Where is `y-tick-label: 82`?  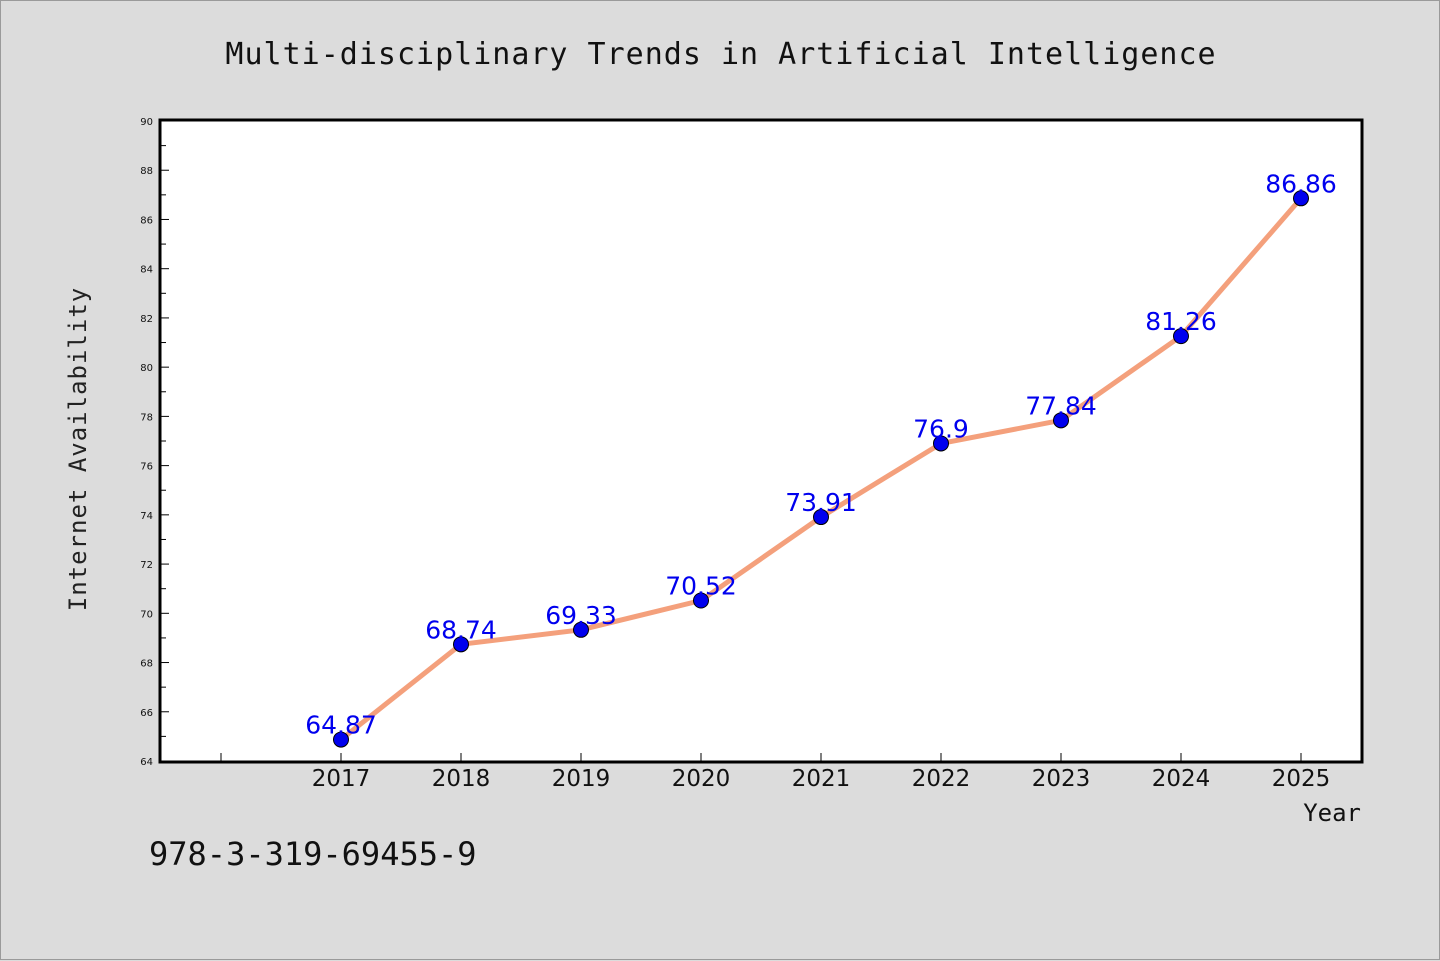
y-tick-label: 82 is located at coordinates (146, 319).